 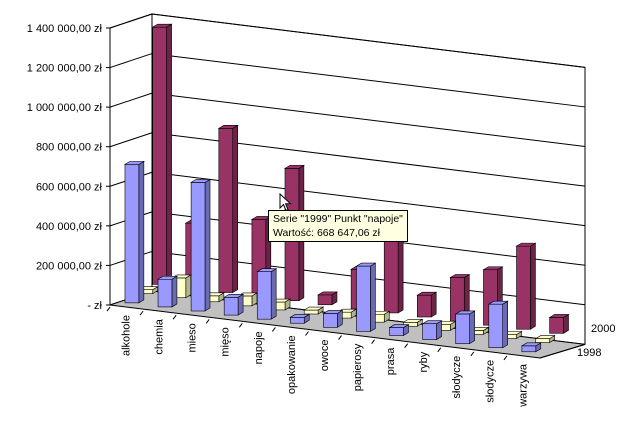 I want to click on y-tick-label: 200 000,00 zł, so click(x=69, y=266).